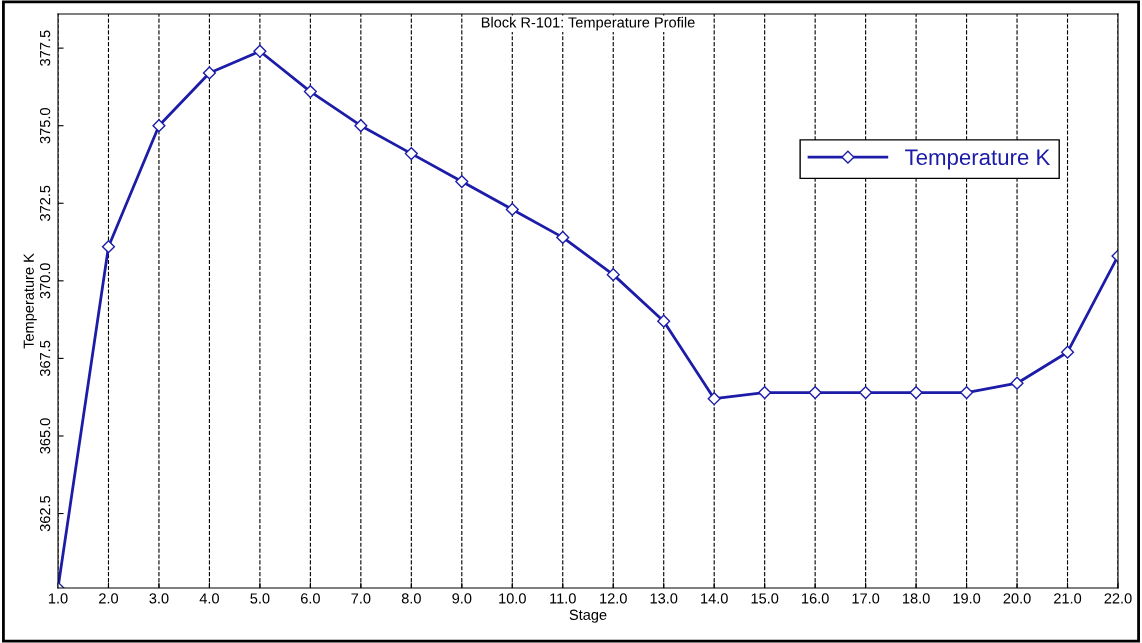  What do you see at coordinates (916, 598) in the screenshot?
I see `x-tick-label: 18.0` at bounding box center [916, 598].